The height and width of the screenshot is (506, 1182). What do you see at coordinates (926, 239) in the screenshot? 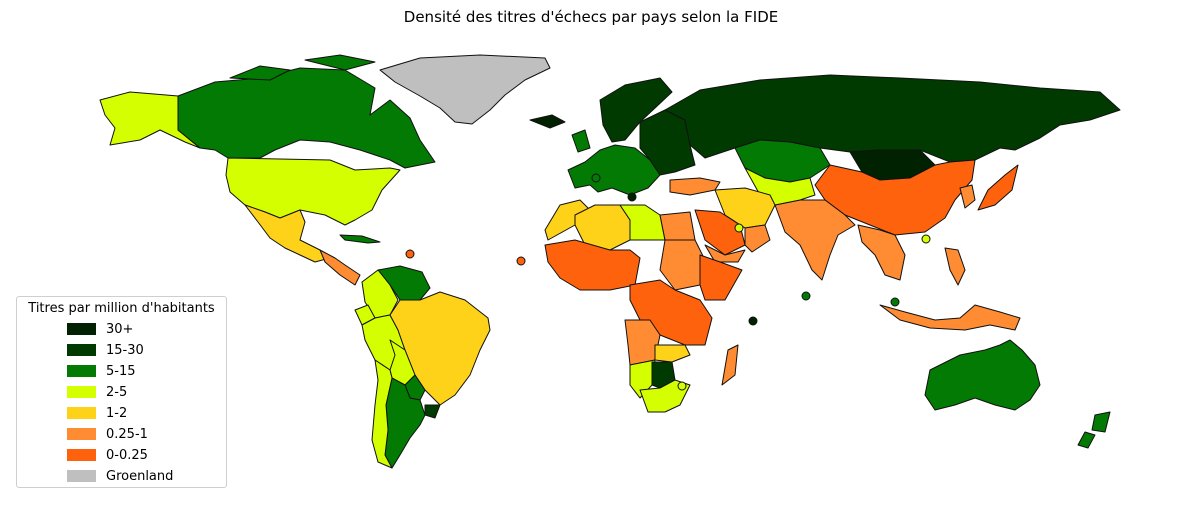
I see `marker-brunei` at bounding box center [926, 239].